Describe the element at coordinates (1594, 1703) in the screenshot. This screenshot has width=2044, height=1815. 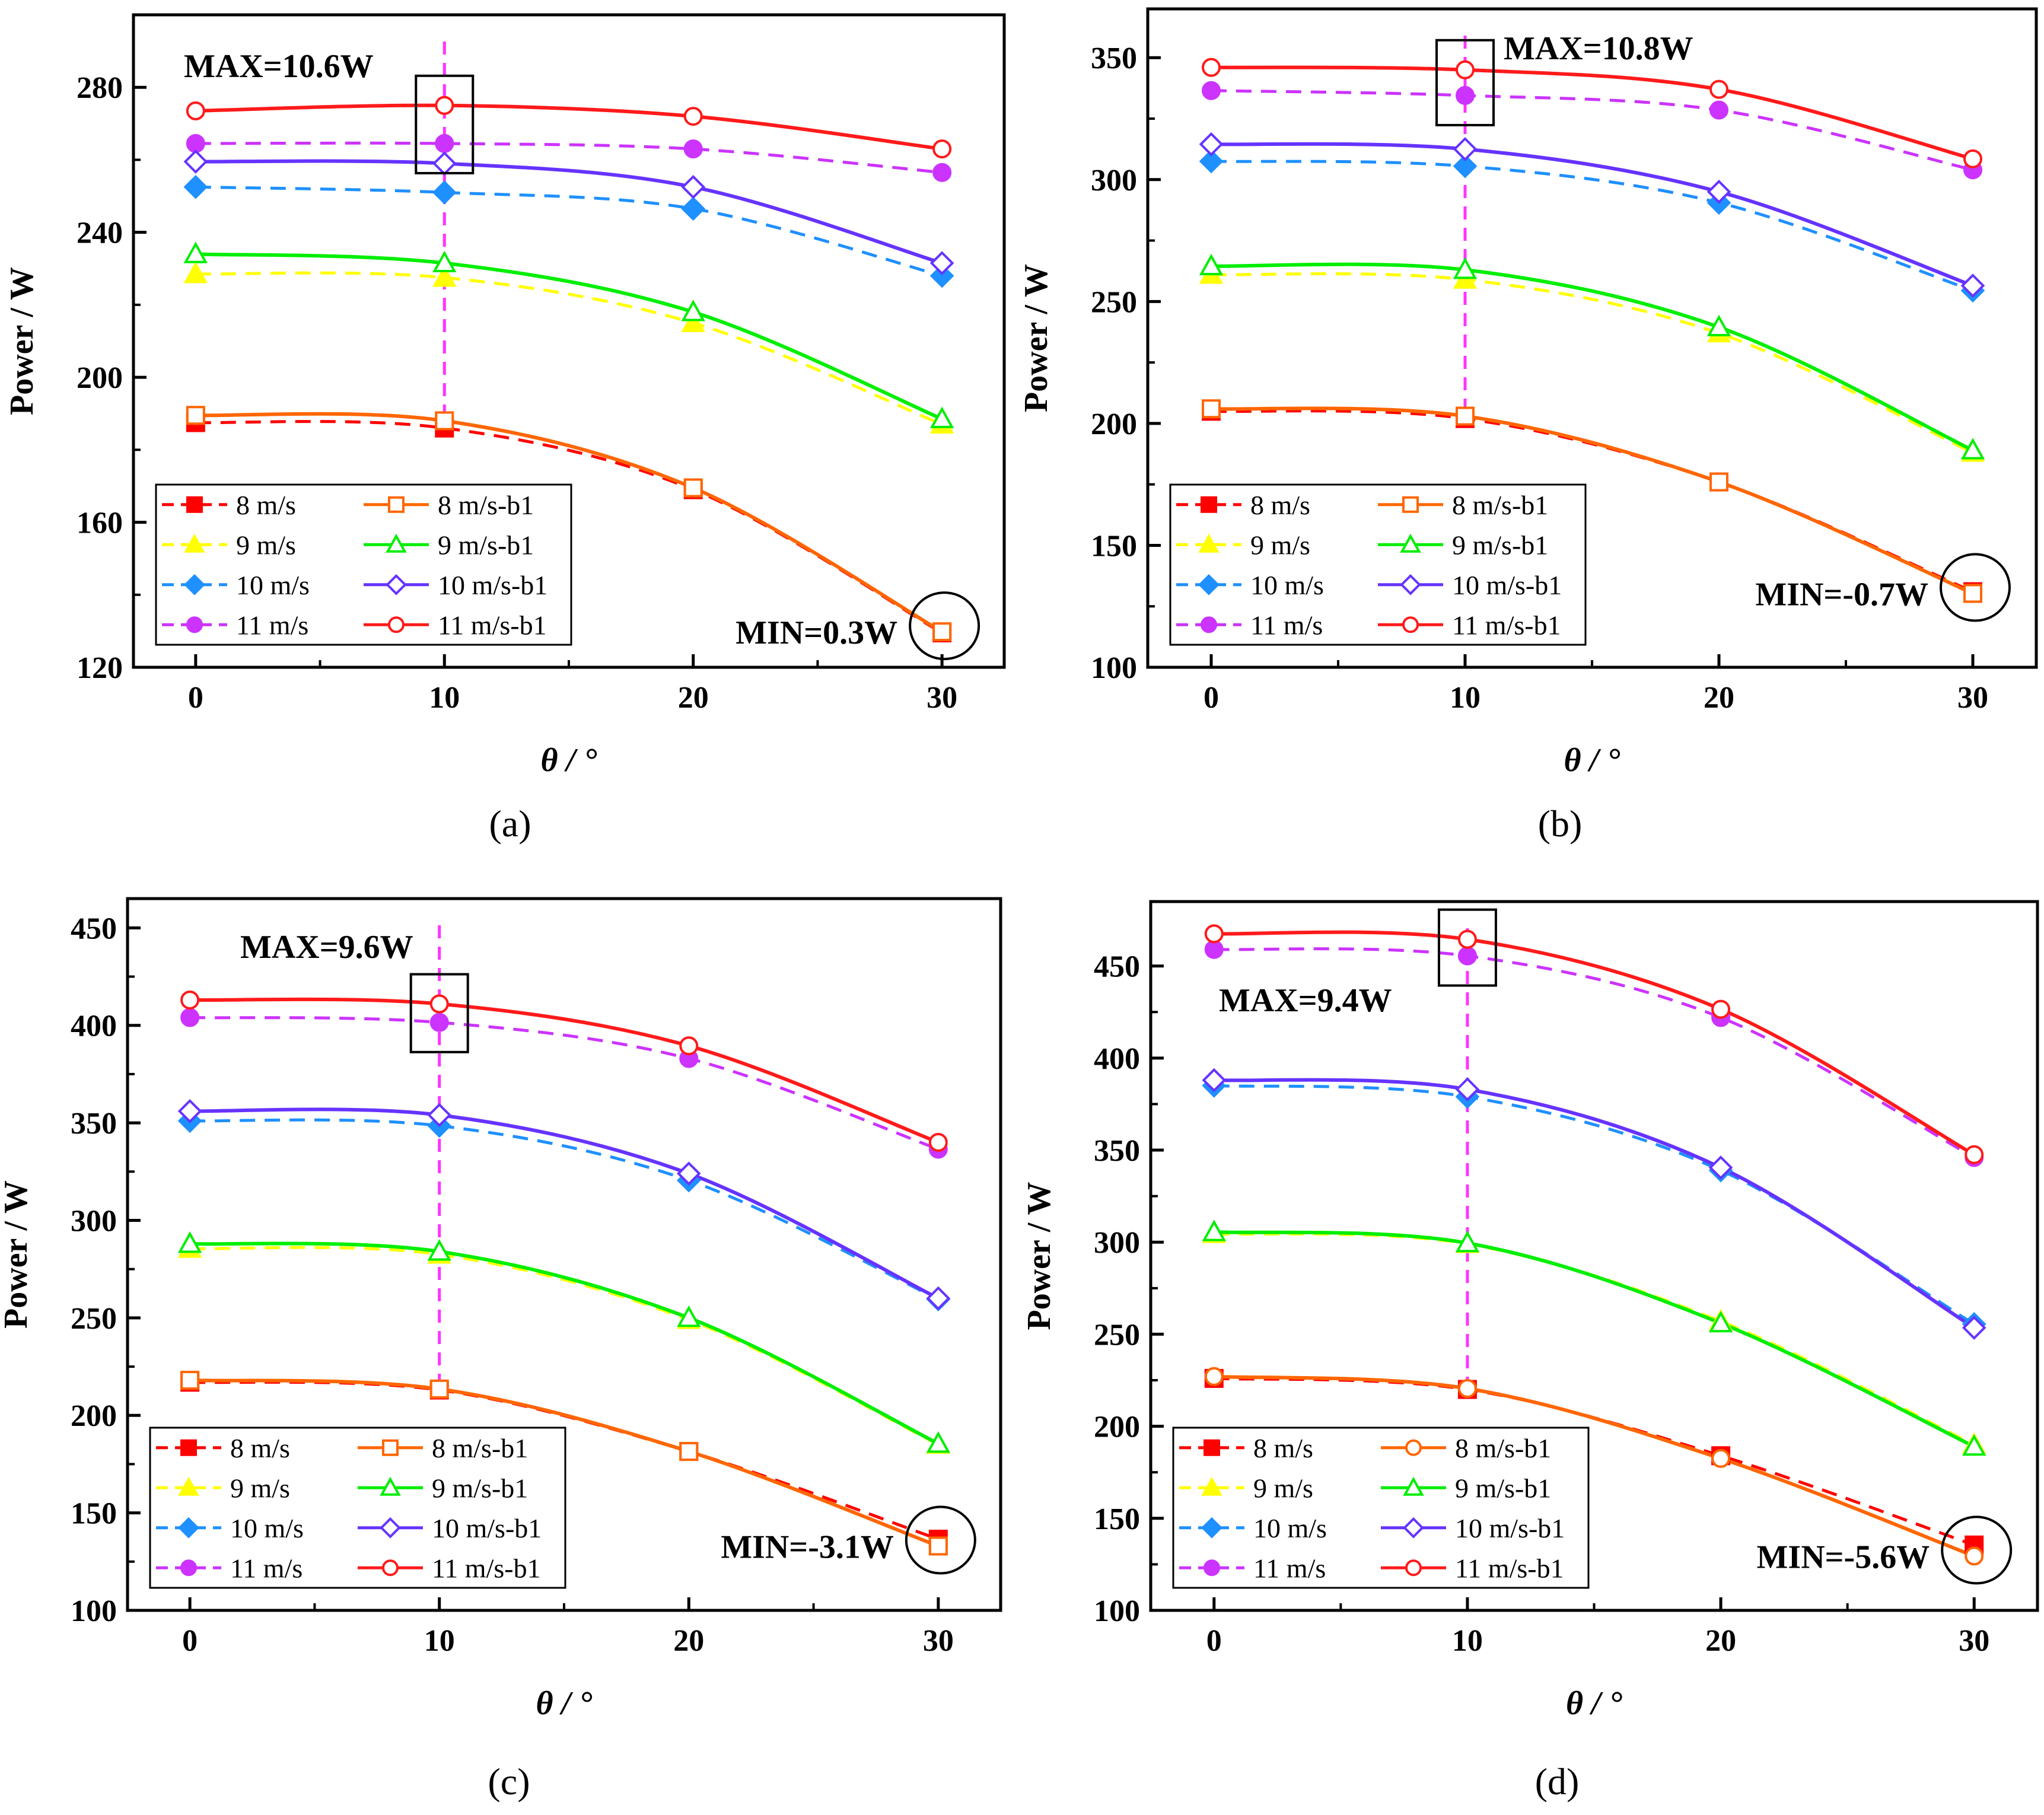
I see `x-axis-label: θ / °` at that location.